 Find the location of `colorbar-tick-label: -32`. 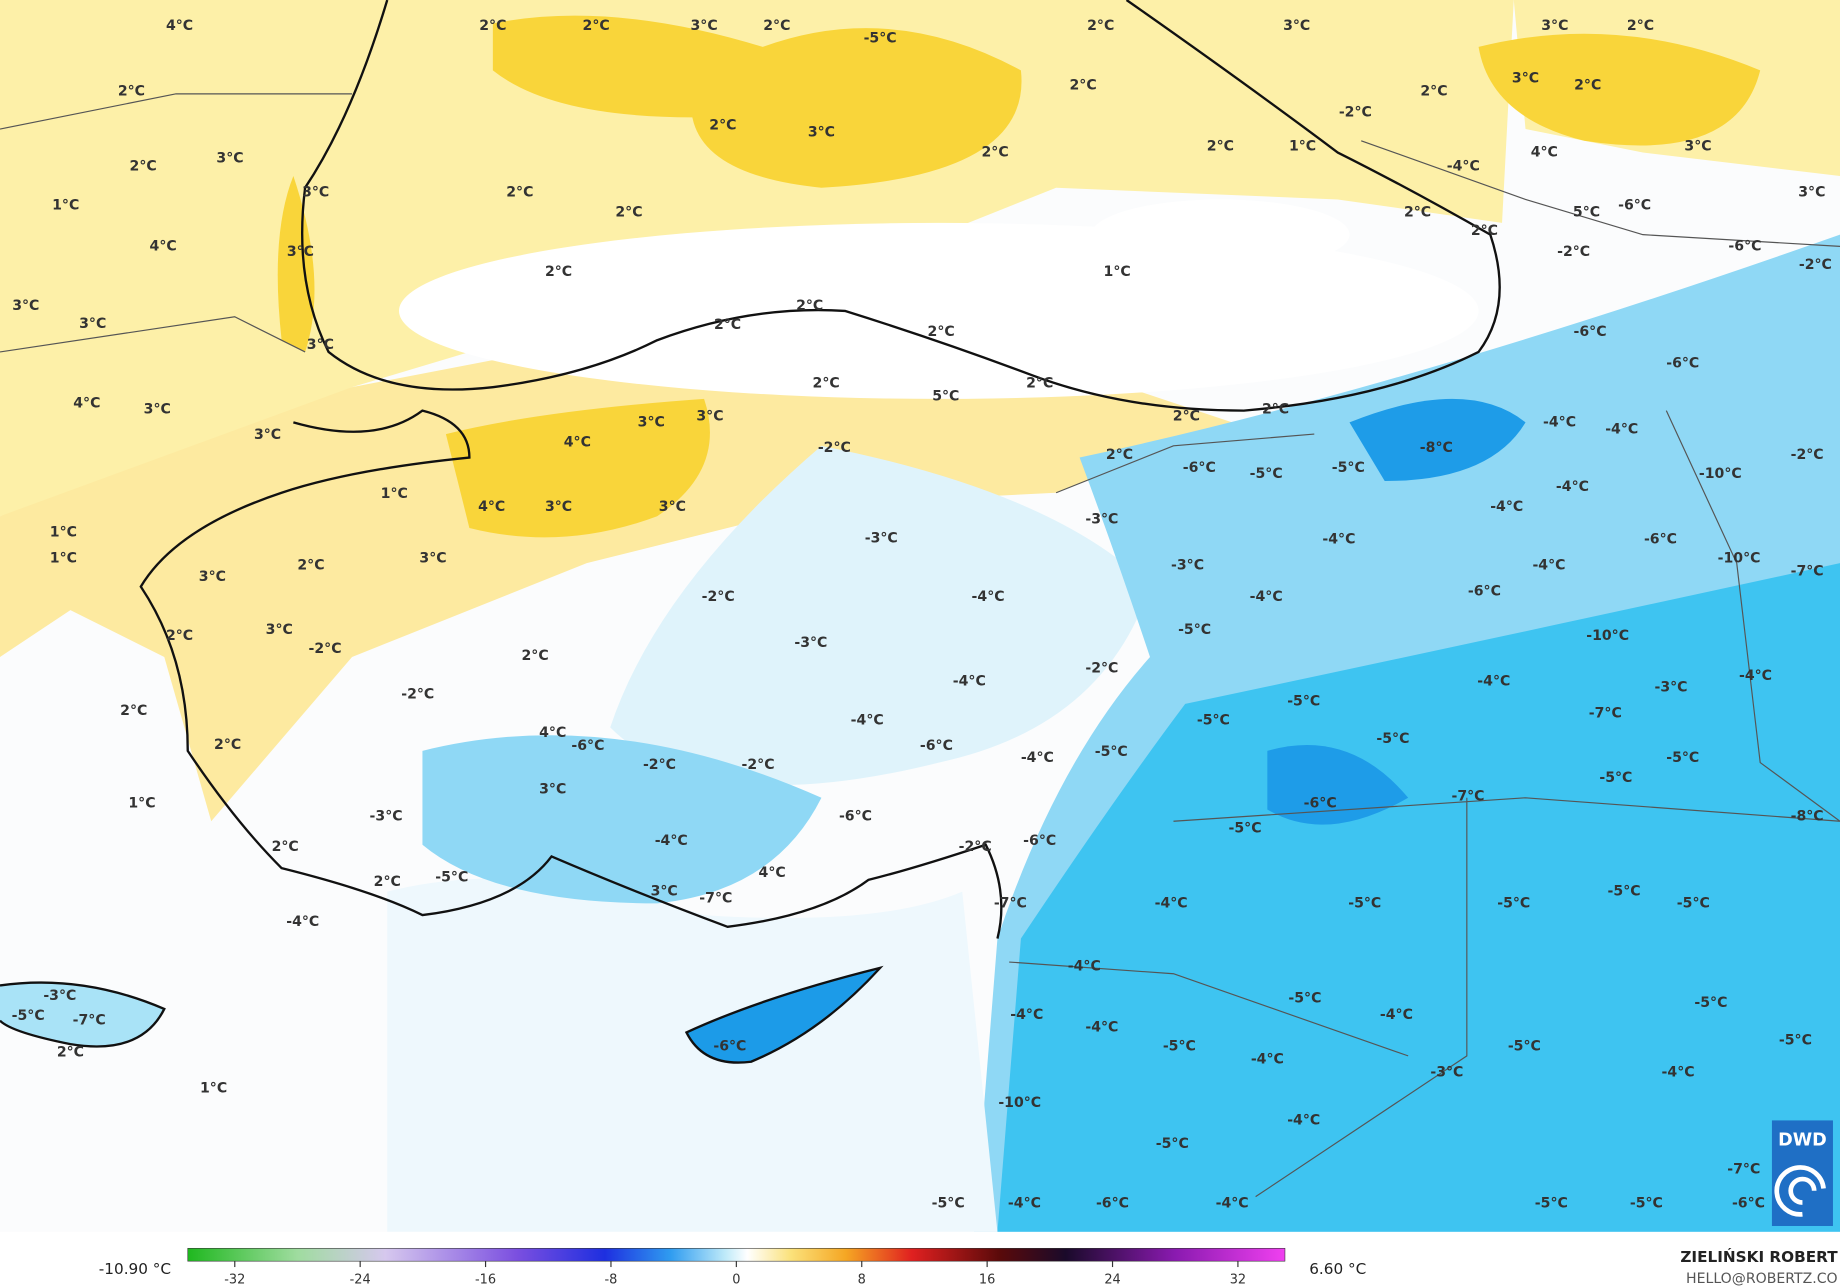

colorbar-tick-label: -32 is located at coordinates (234, 1279).